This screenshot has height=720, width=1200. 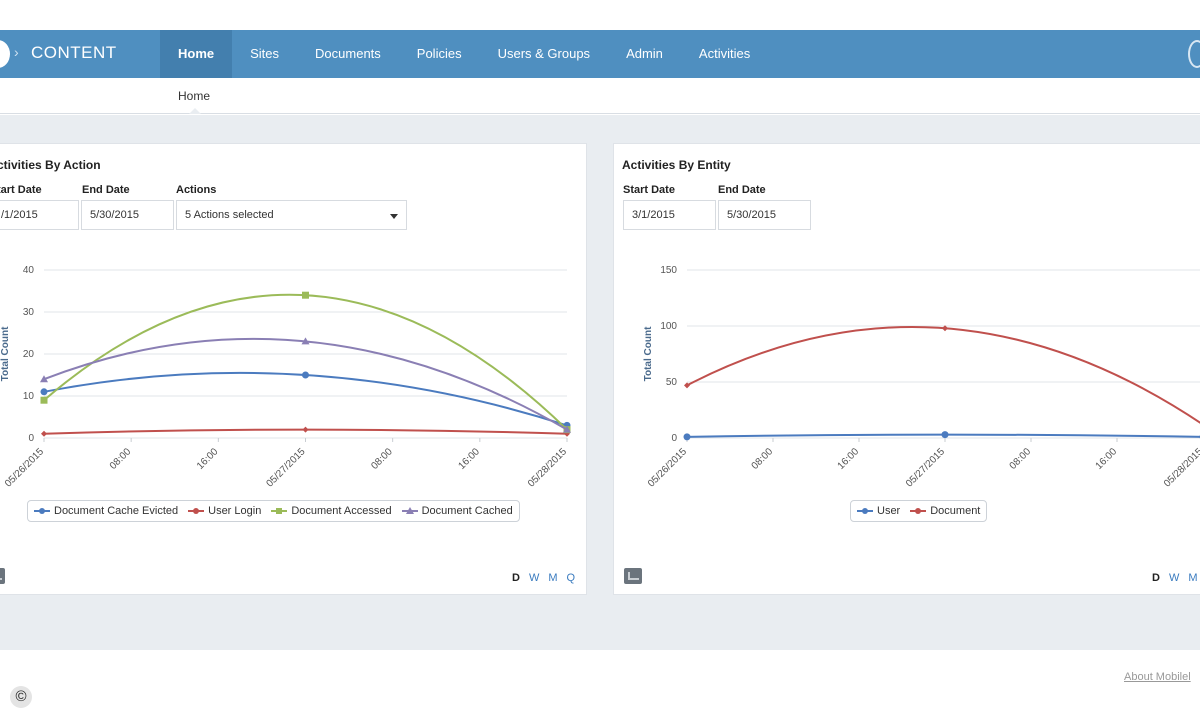 What do you see at coordinates (305, 399) in the screenshot?
I see `series-line-document-cache-evicted` at bounding box center [305, 399].